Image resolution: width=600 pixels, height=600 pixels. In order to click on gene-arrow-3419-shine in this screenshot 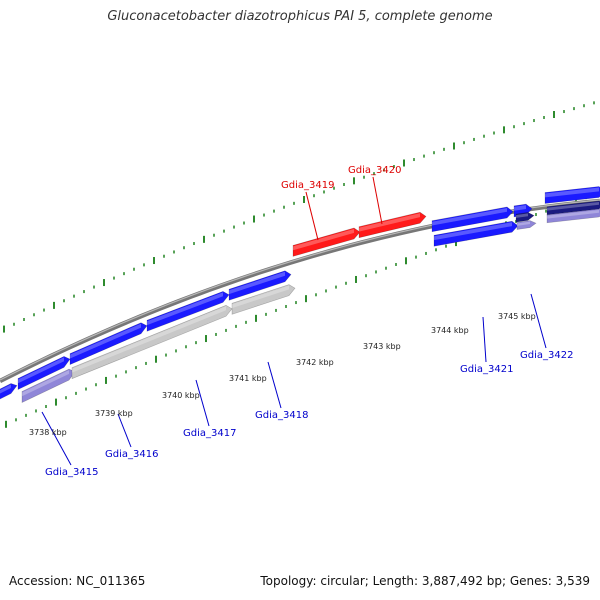, I will do `click(323, 240)`.